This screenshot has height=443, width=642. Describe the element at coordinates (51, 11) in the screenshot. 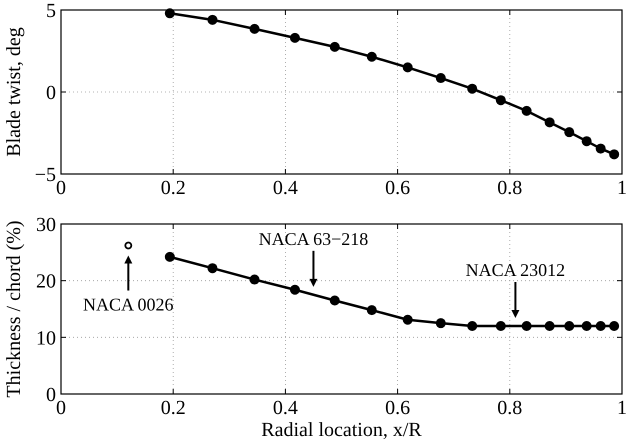

I see `y-tick-label: 5` at that location.